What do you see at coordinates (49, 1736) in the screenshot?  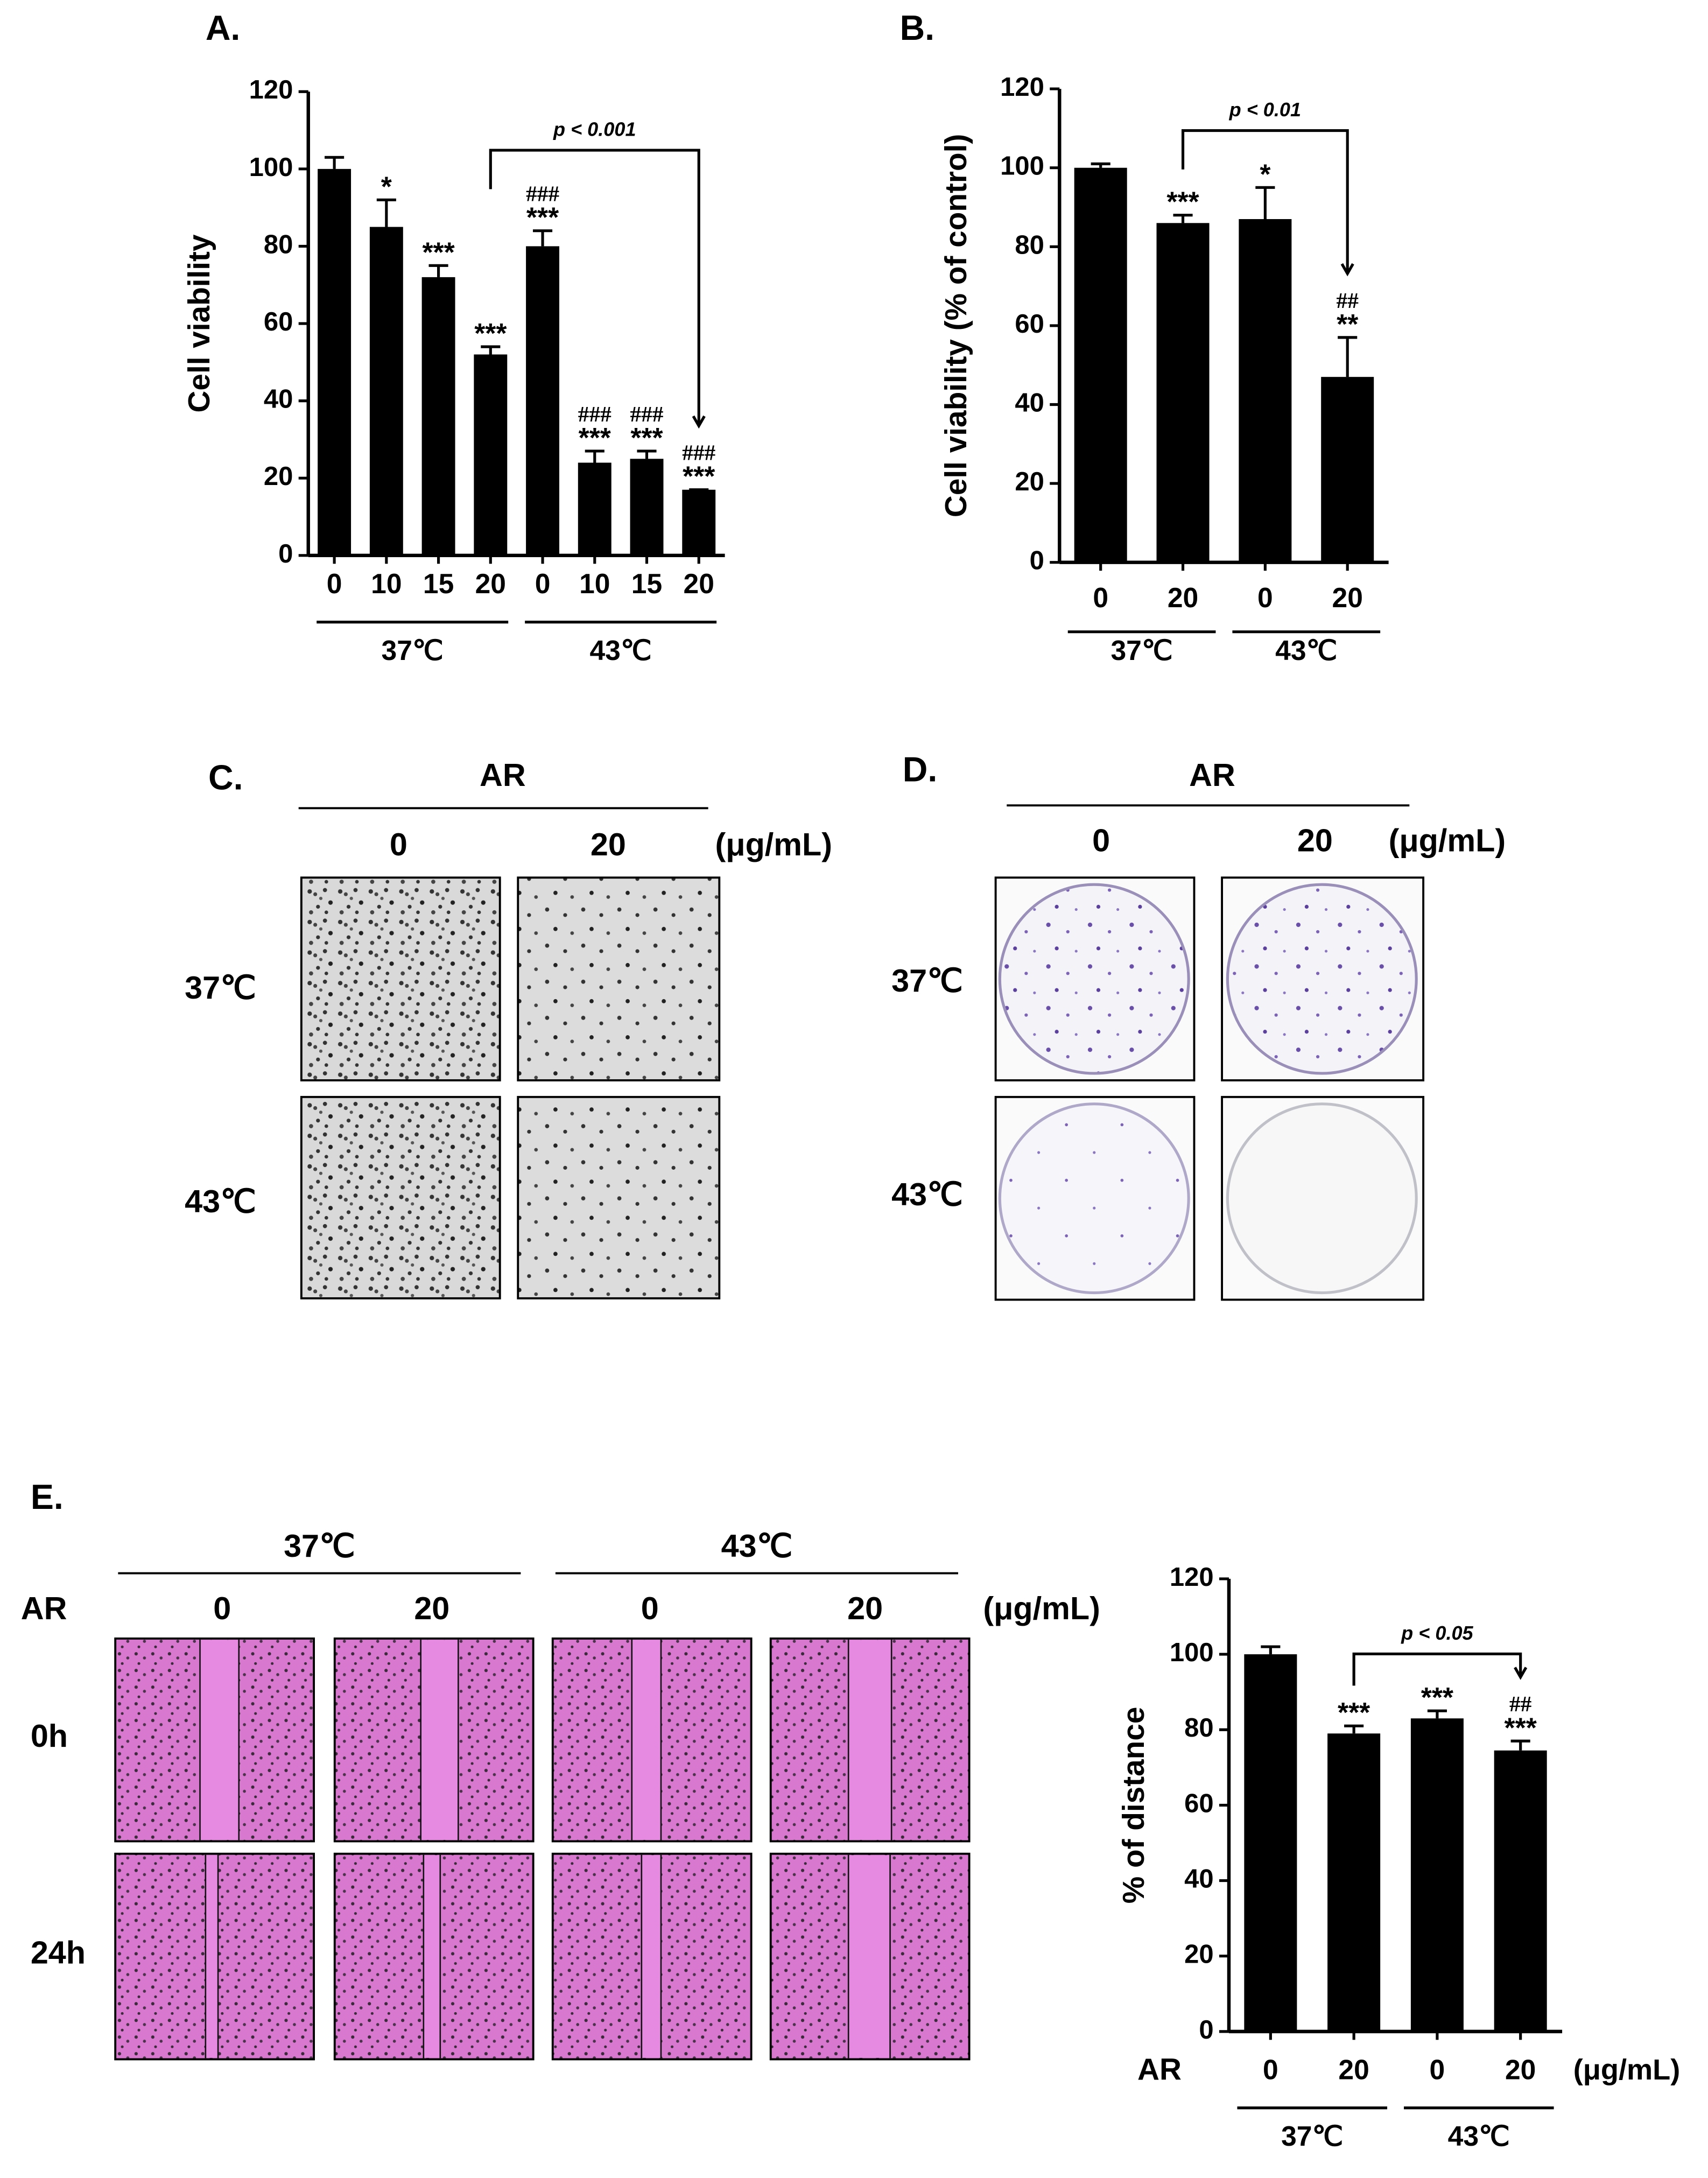 I see `row-label: 0h` at bounding box center [49, 1736].